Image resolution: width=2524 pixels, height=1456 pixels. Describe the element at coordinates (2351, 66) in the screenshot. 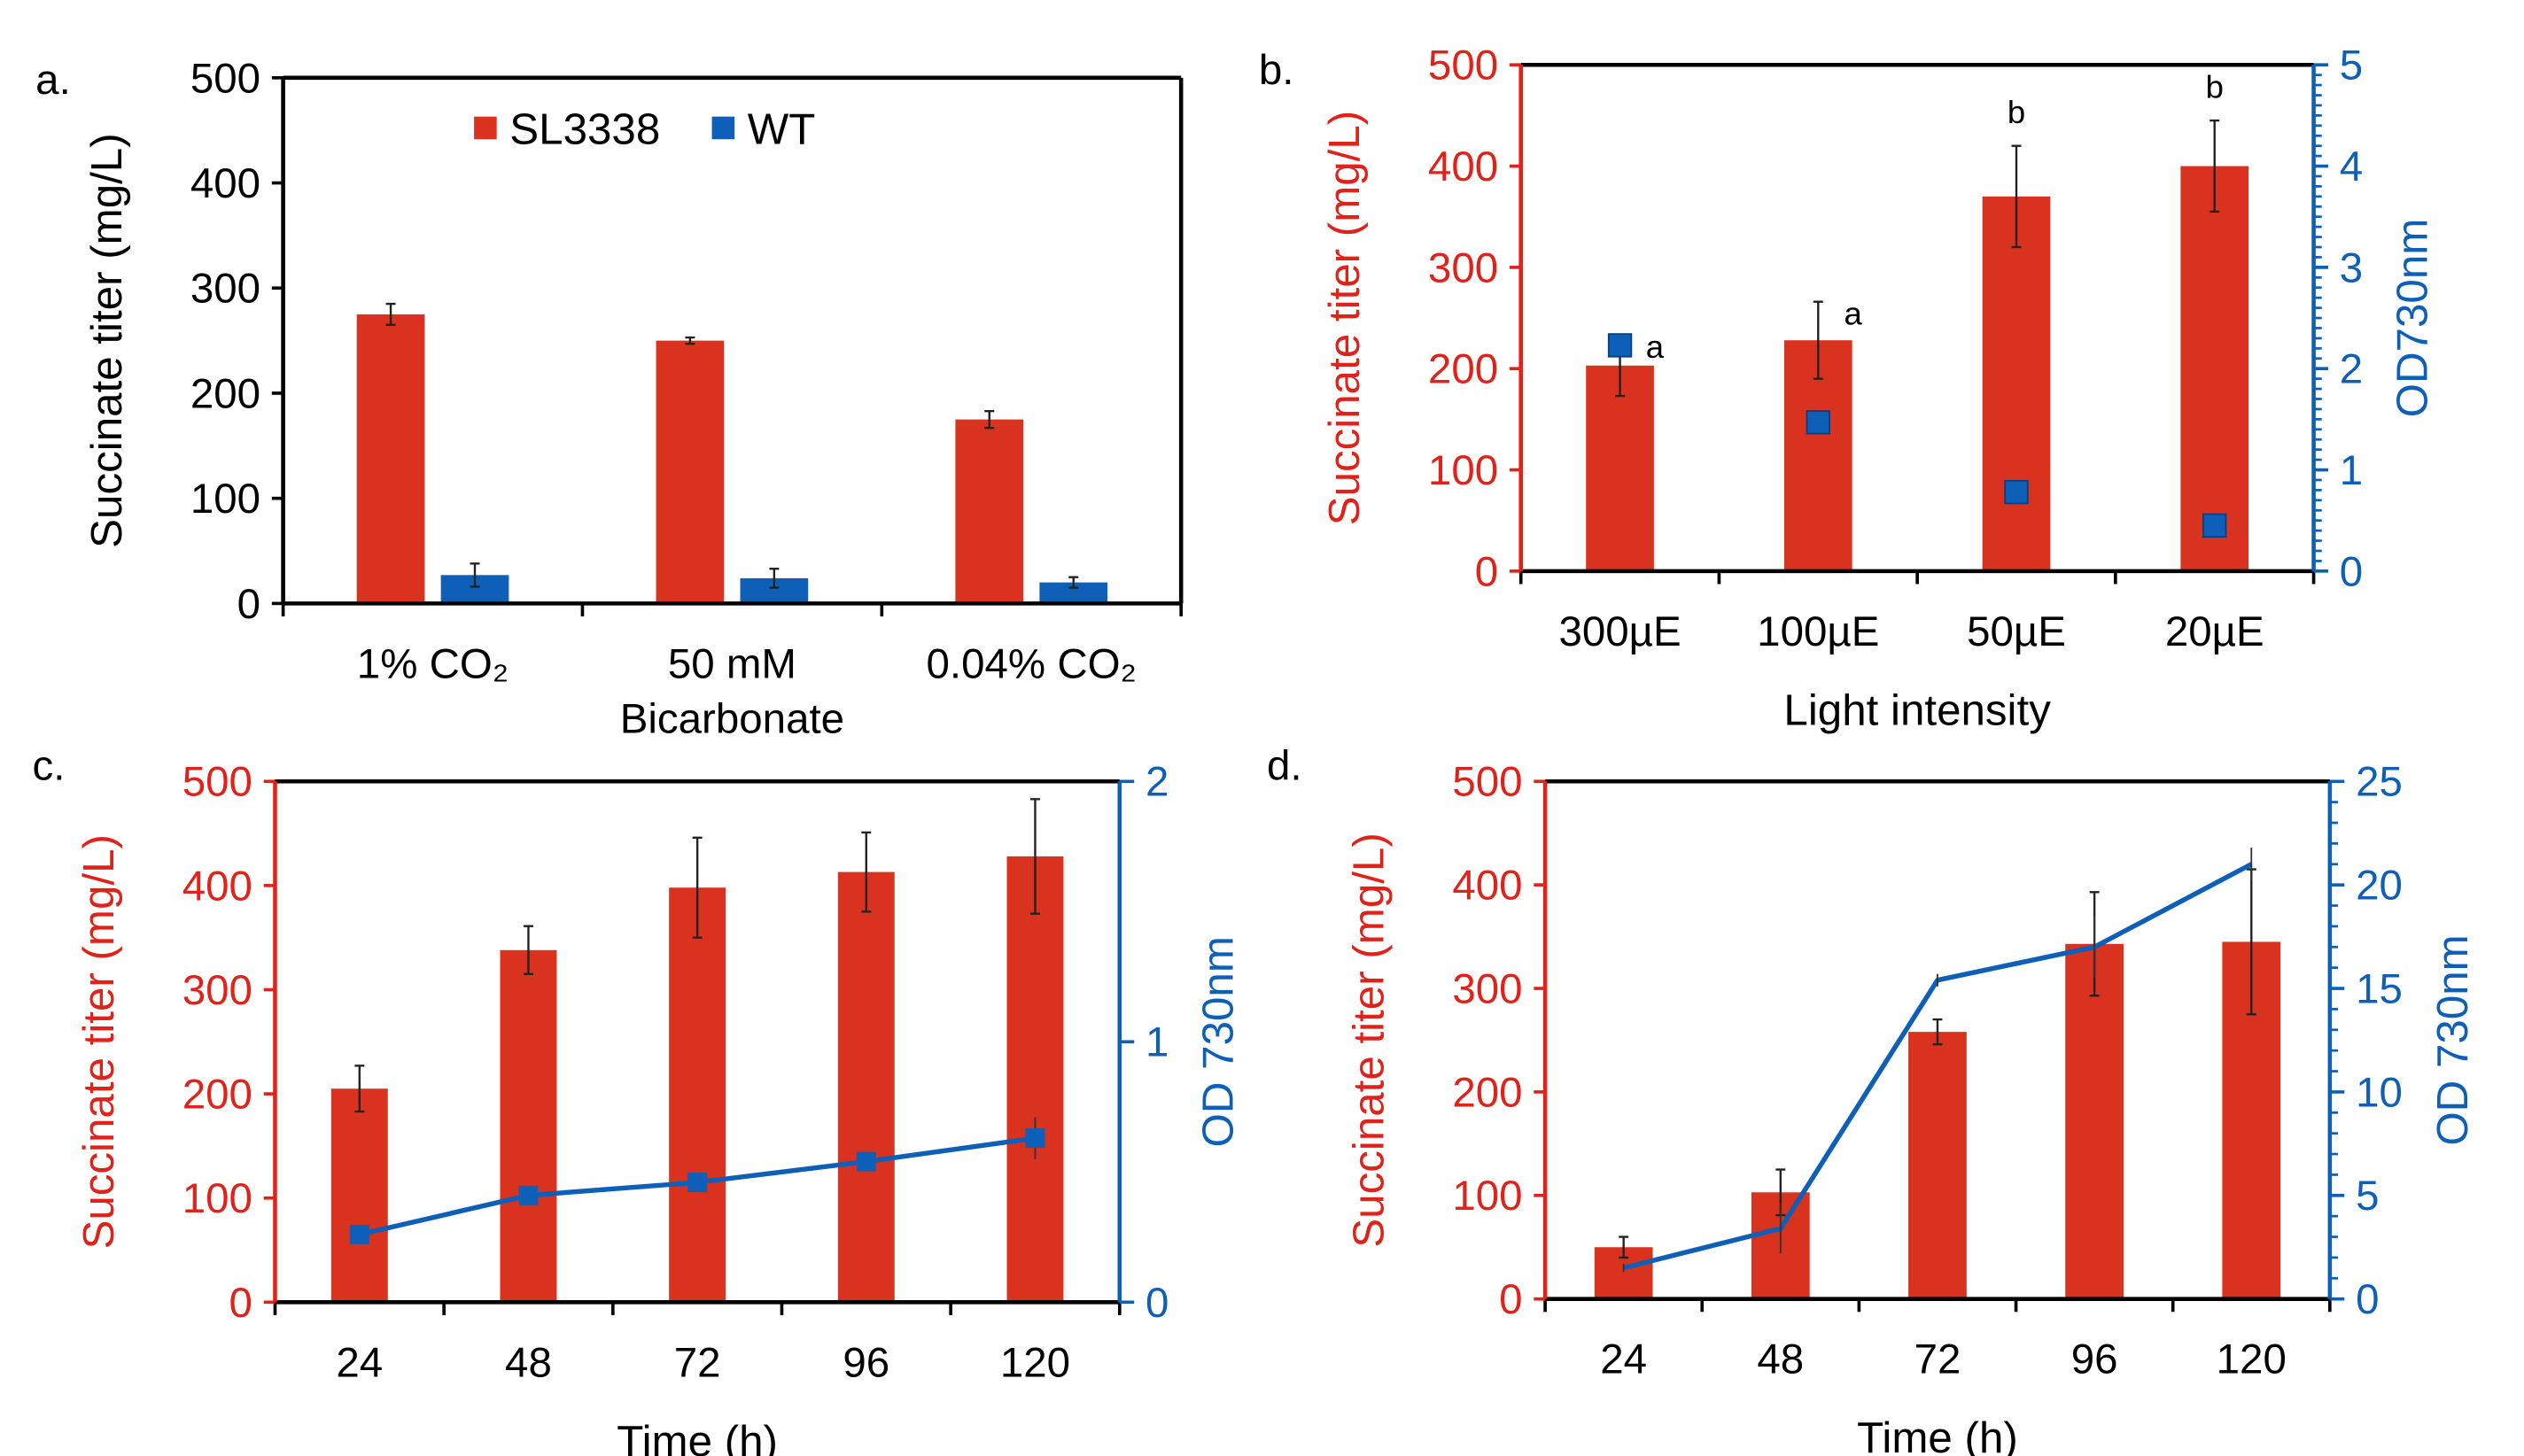

I see `y2-tick-label: 5` at that location.